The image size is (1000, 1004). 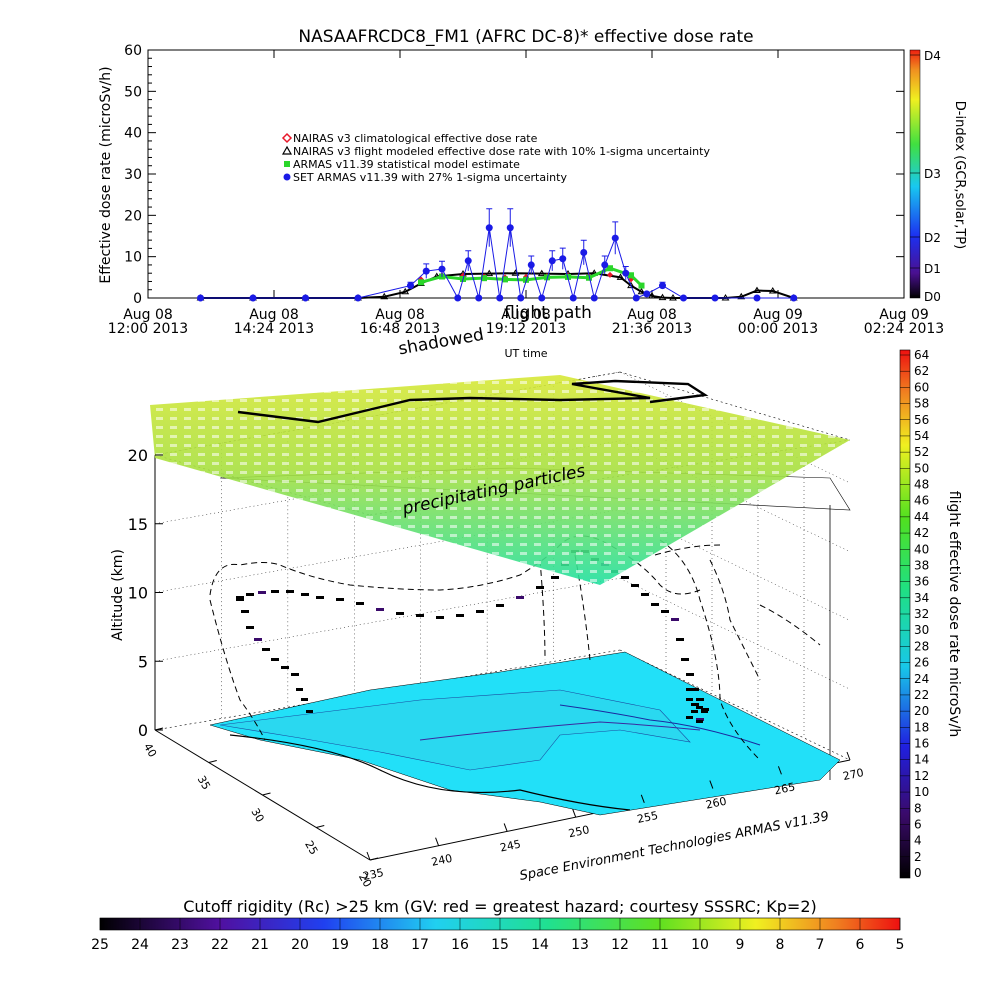 I want to click on dose-colorbar-tick-label: 0, so click(x=918, y=873).